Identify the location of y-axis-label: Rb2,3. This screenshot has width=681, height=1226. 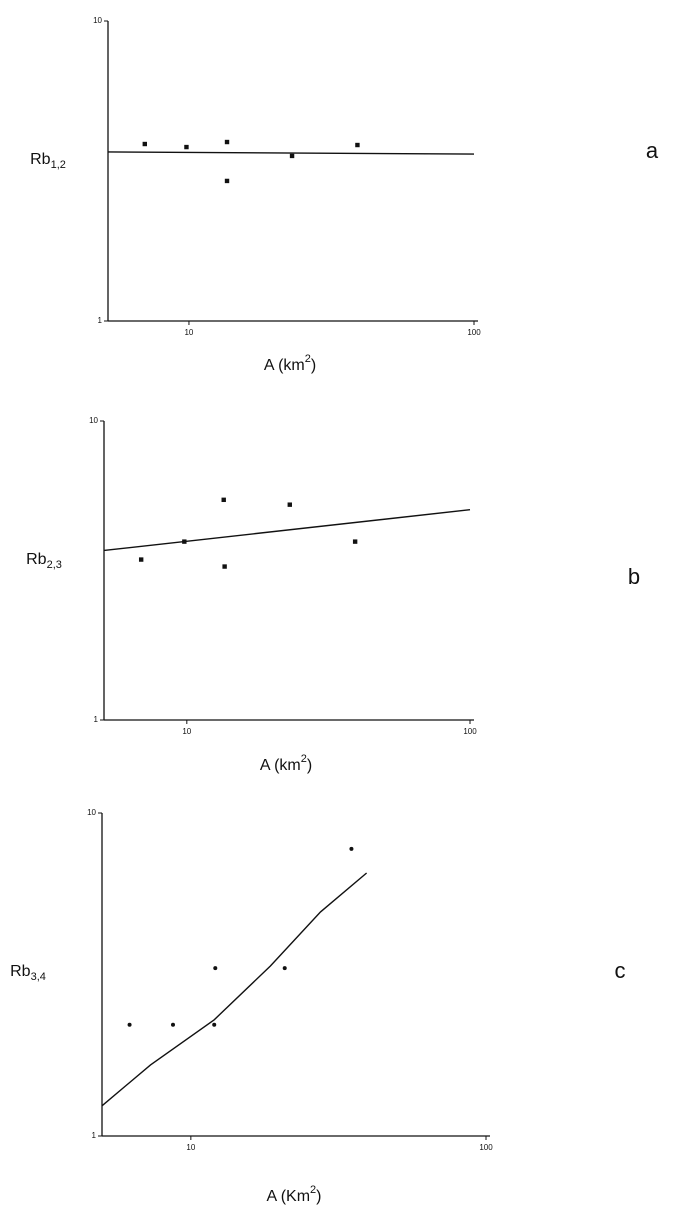
(44, 561).